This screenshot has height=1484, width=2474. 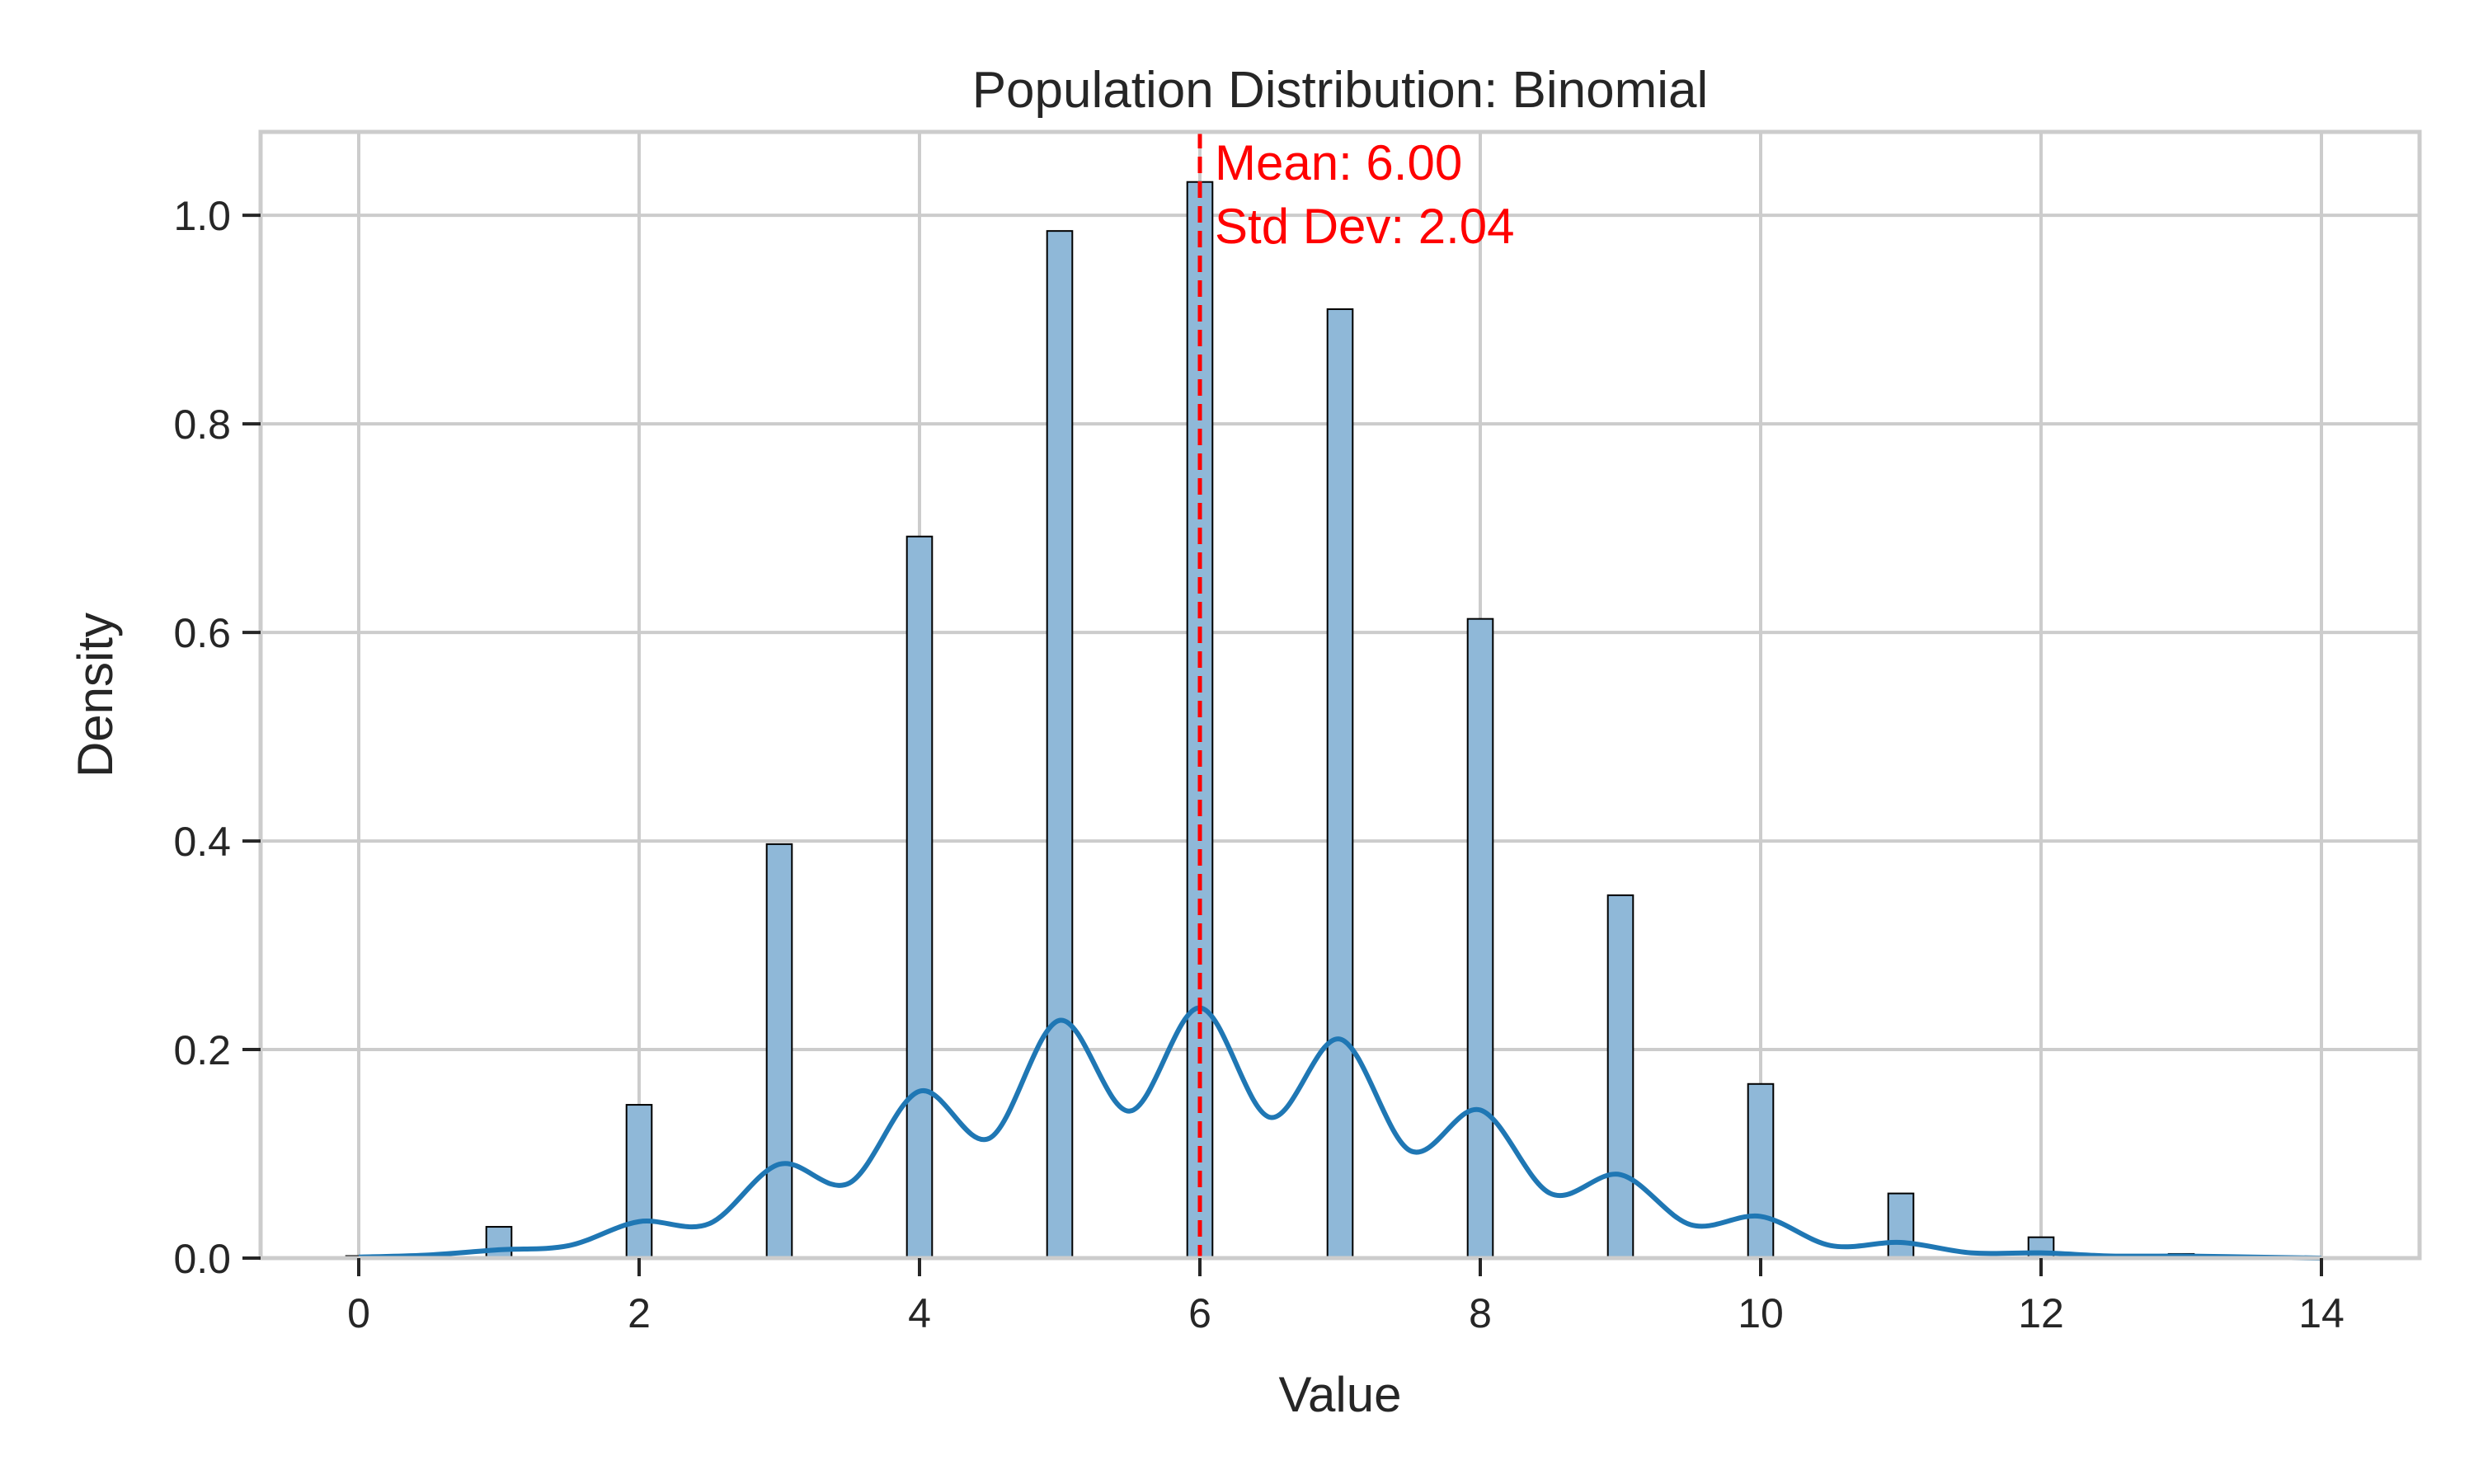 I want to click on y-tick-label-5: 1.0, so click(x=202, y=216).